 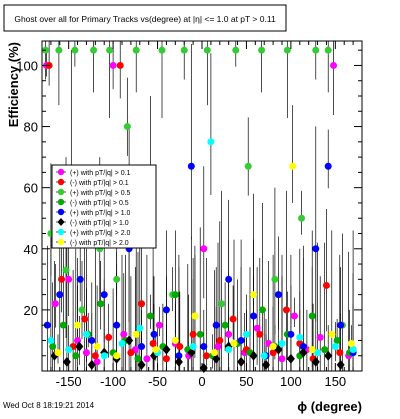 I want to click on legend-label: (-) with pT/|q| > 1.0, so click(x=99, y=223).